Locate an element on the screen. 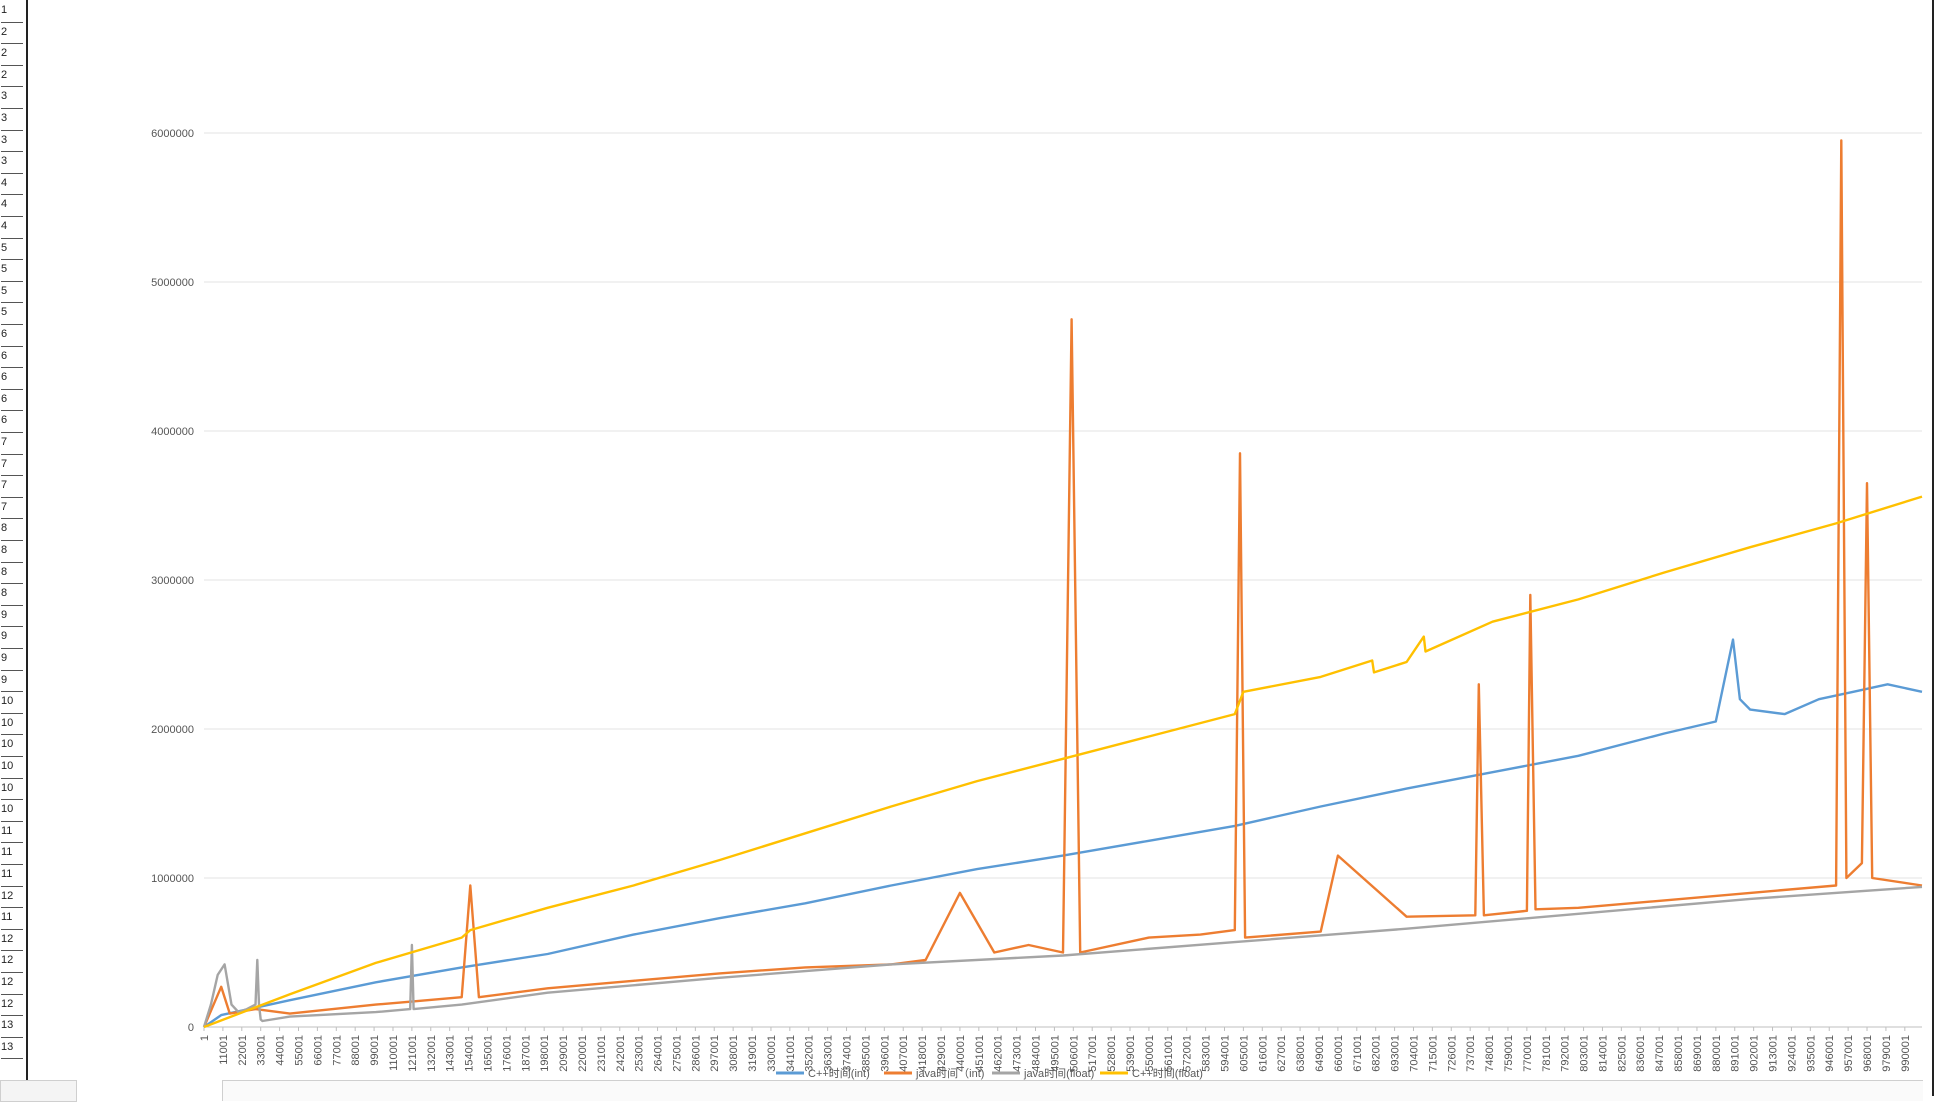 The height and width of the screenshot is (1102, 1938). x-tick-label: 143001 is located at coordinates (451, 1053).